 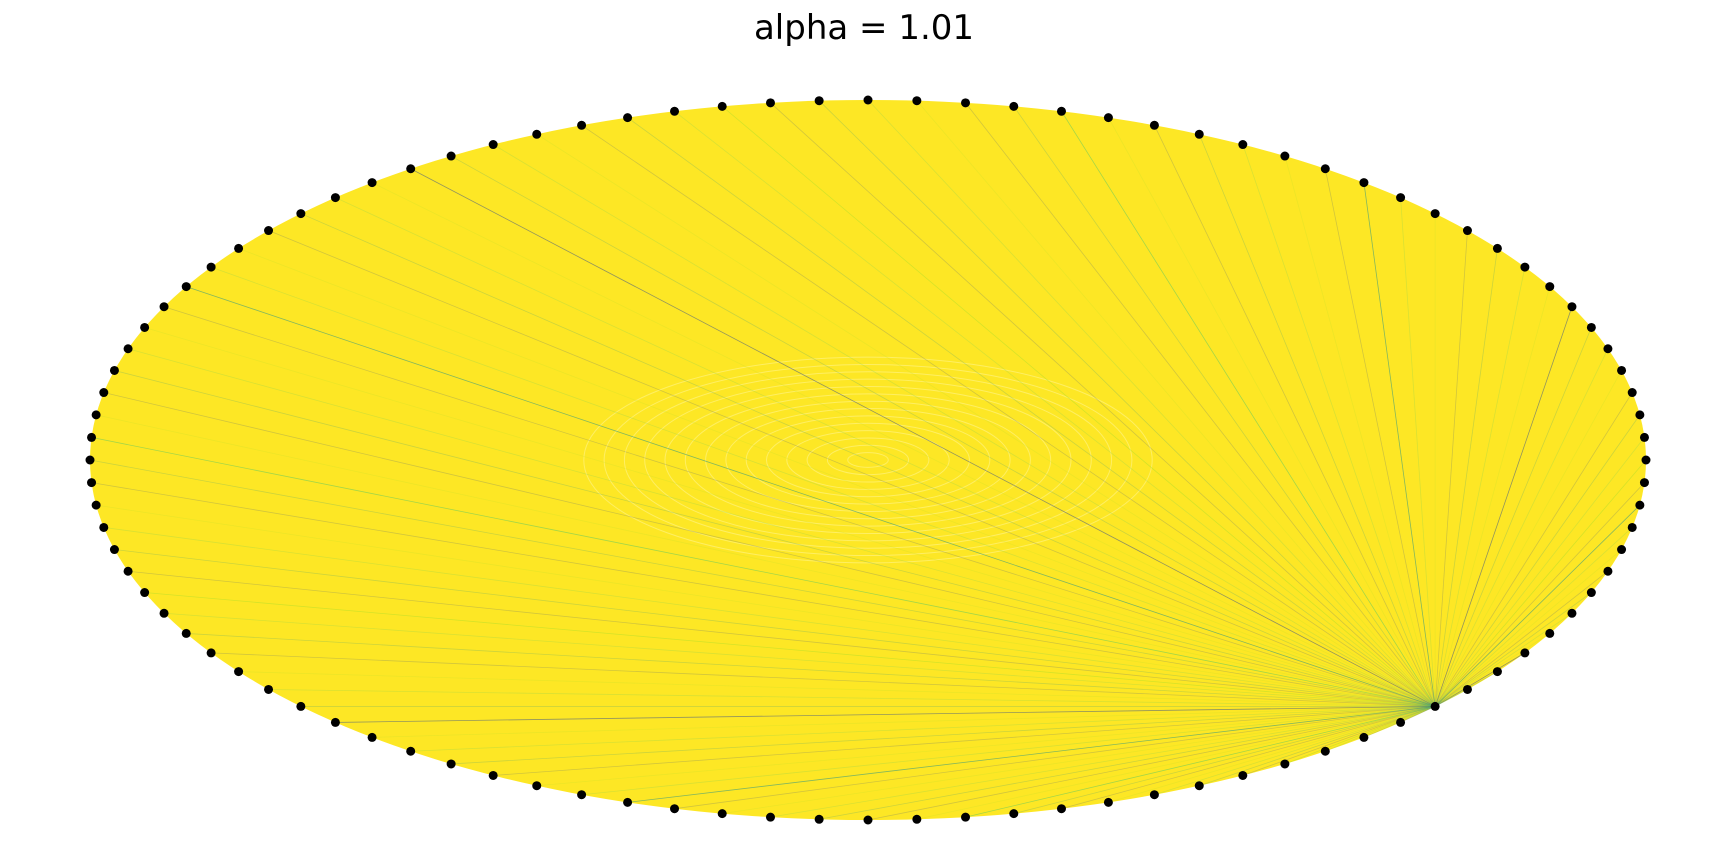 I want to click on edge-texture-ring, so click(x=868, y=460).